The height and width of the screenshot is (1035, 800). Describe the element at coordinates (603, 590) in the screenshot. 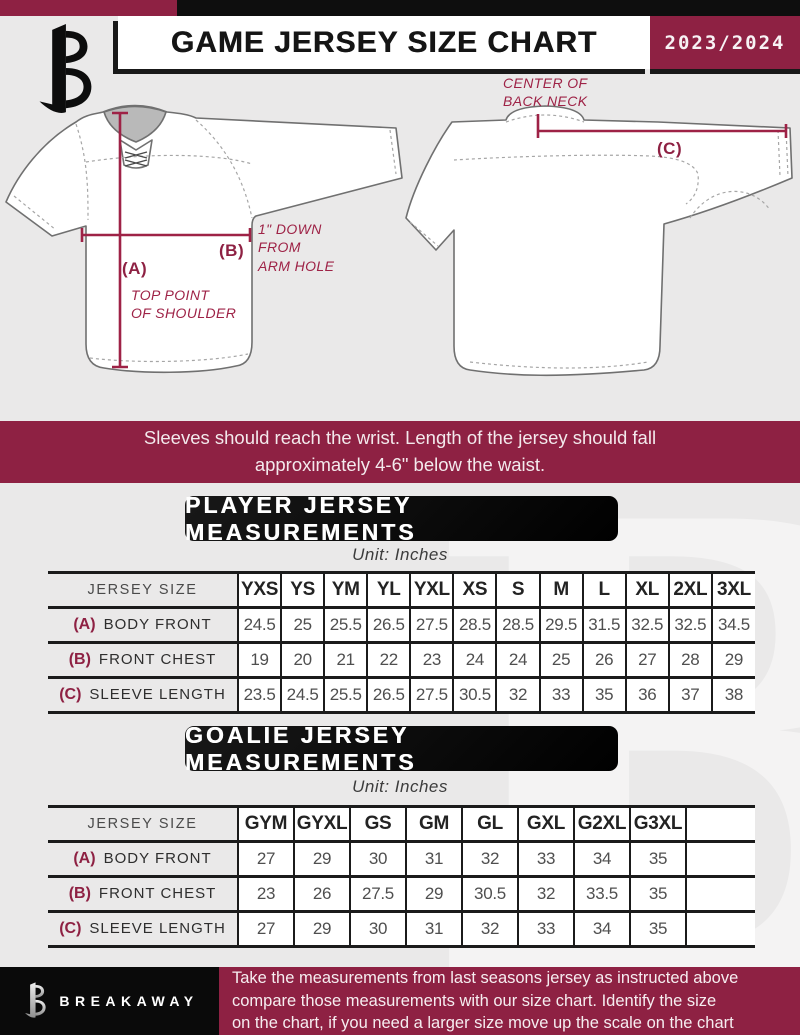

I see `size-column-header: L` at that location.